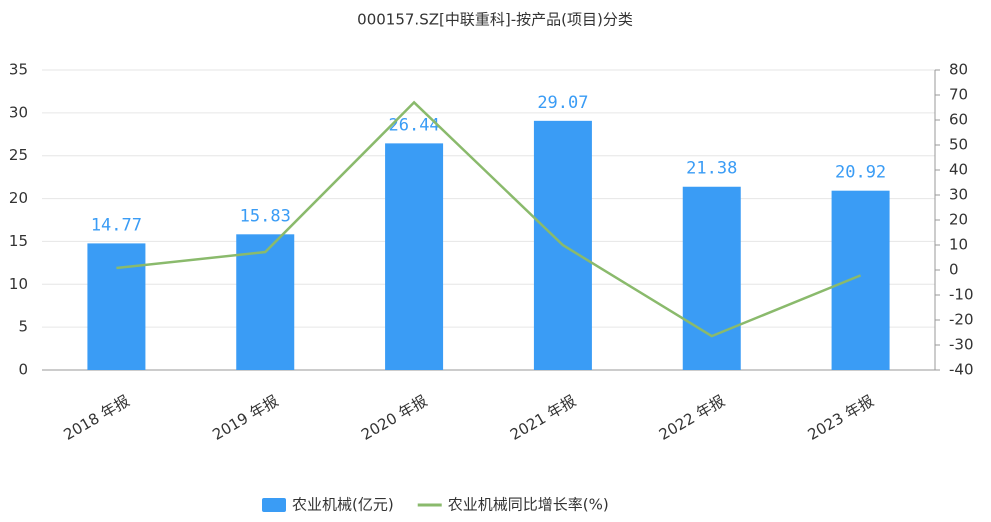 The height and width of the screenshot is (522, 991). I want to click on y-tick-label: 30, so click(18, 112).